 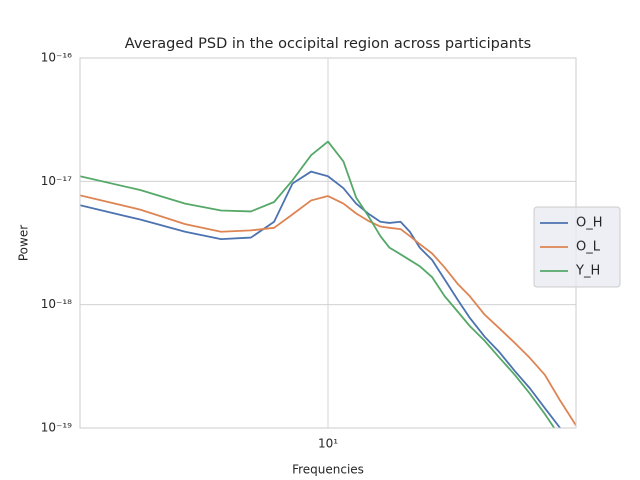 What do you see at coordinates (587, 271) in the screenshot?
I see `legend-label: Y_H` at bounding box center [587, 271].